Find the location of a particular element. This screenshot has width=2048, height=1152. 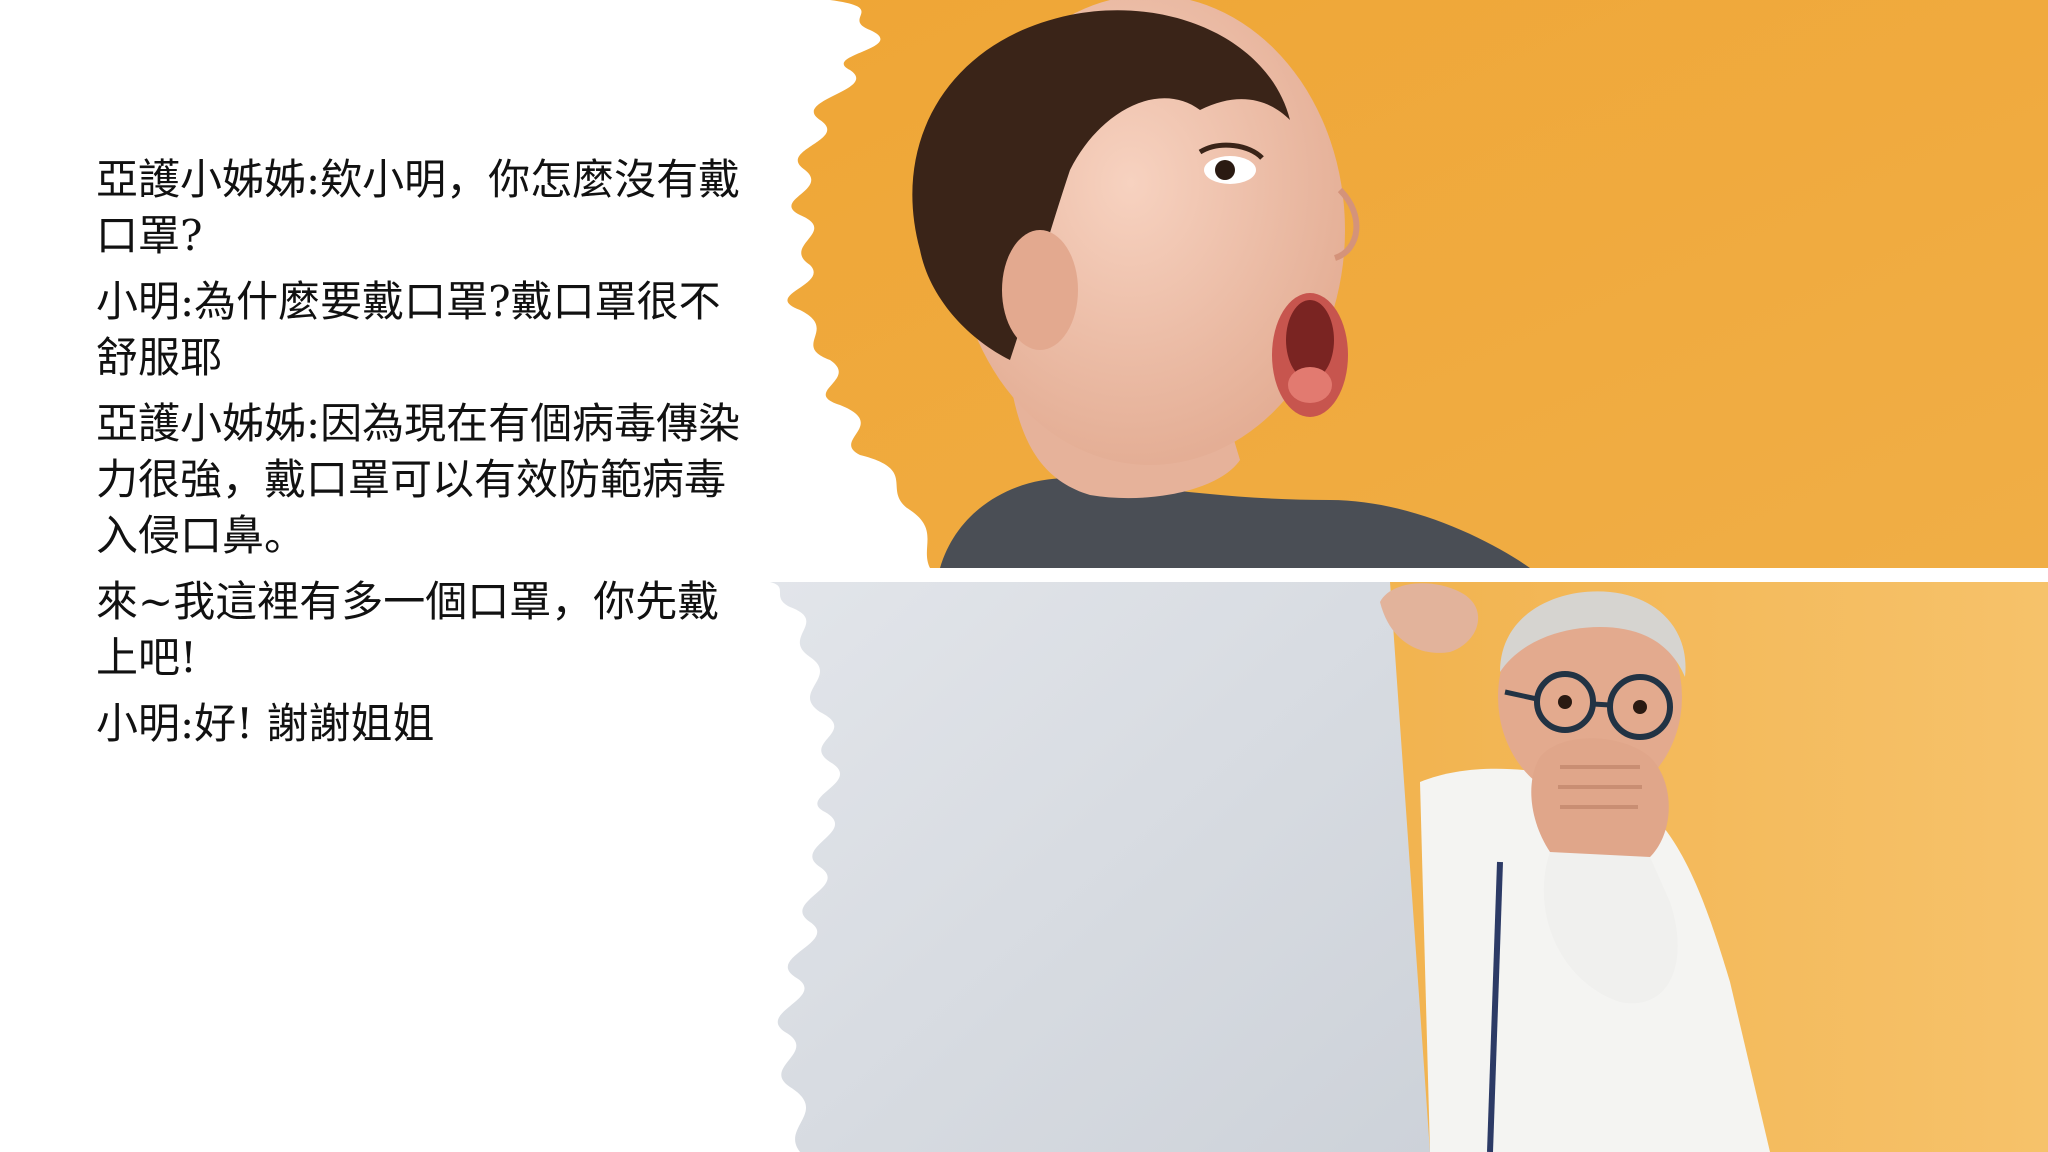

dialogue-line: 亞護小姊姊:欸小明，你怎麼沒有戴口罩? is located at coordinates (418, 207).